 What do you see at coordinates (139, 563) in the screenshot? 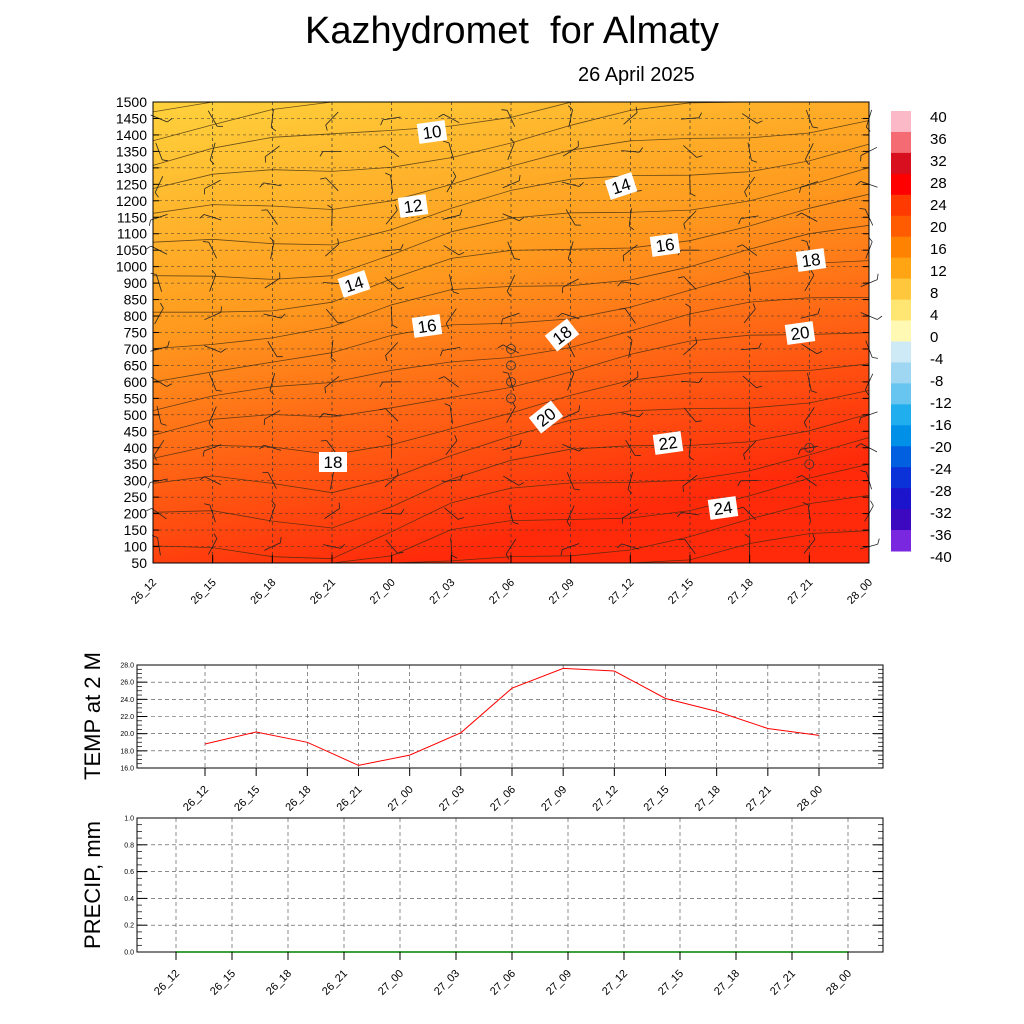
I see `cs-y-tick-label: 50` at bounding box center [139, 563].